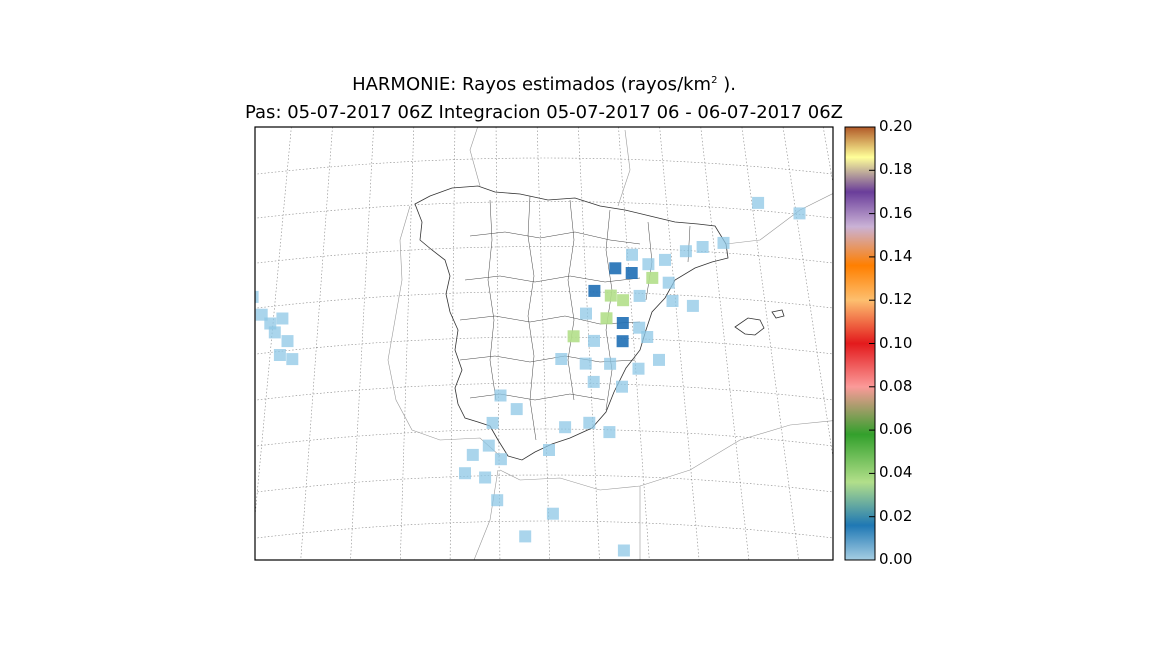 The image size is (1152, 648). What do you see at coordinates (896, 429) in the screenshot?
I see `colorbar-tick-label: 0.06` at bounding box center [896, 429].